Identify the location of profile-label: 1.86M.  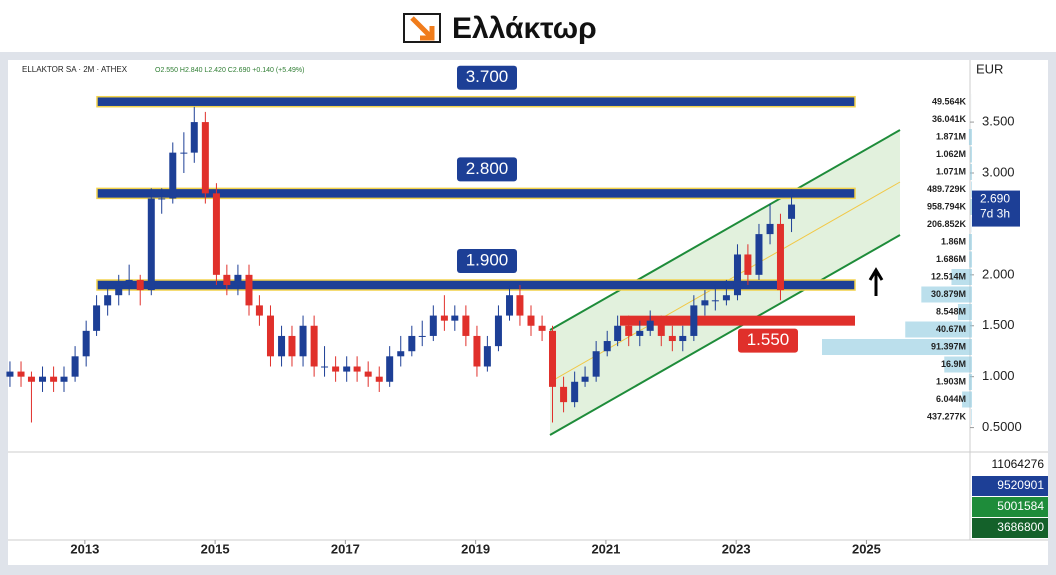
(953, 241).